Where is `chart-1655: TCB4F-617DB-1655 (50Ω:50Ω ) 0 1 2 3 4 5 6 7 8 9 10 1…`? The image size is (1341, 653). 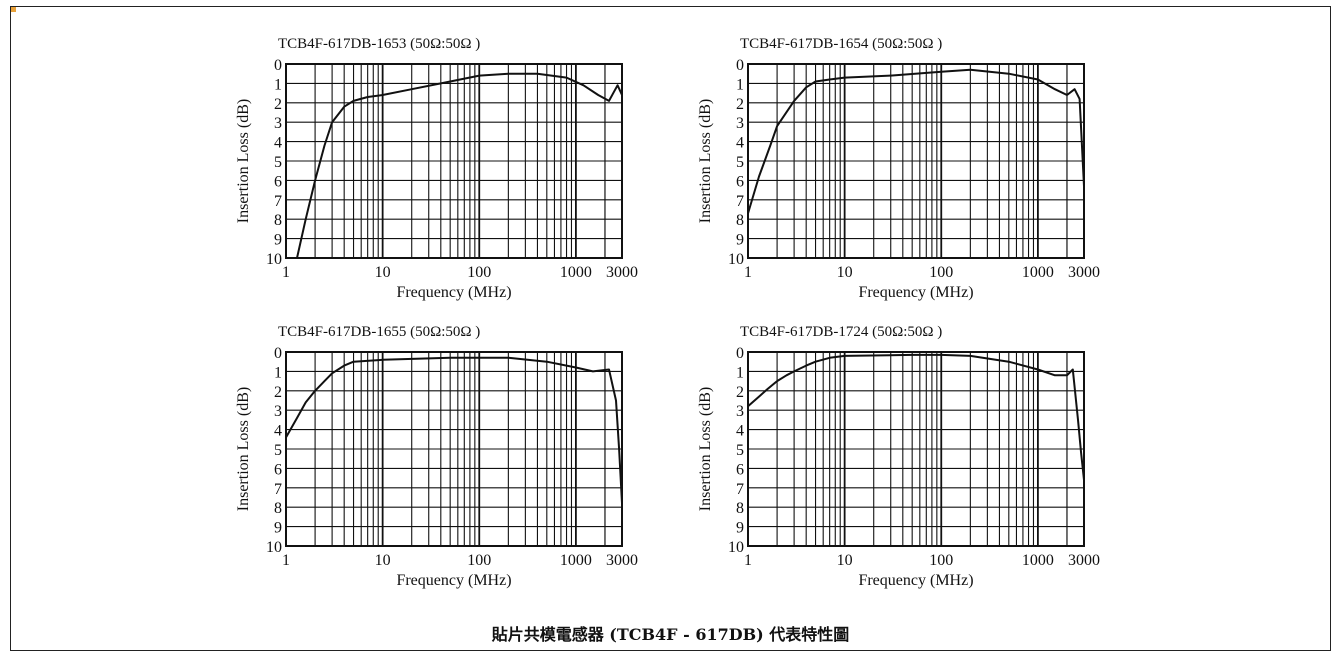
chart-1655: TCB4F-617DB-1655 (50Ω:50Ω ) 0 1 2 3 4 5 6 7 8 9 10 1… is located at coordinates (436, 455).